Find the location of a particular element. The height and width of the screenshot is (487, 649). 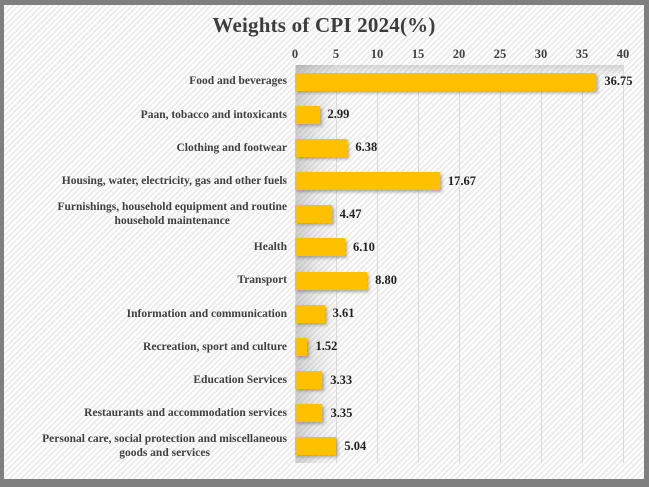

category-label: Transport is located at coordinates (148, 280).